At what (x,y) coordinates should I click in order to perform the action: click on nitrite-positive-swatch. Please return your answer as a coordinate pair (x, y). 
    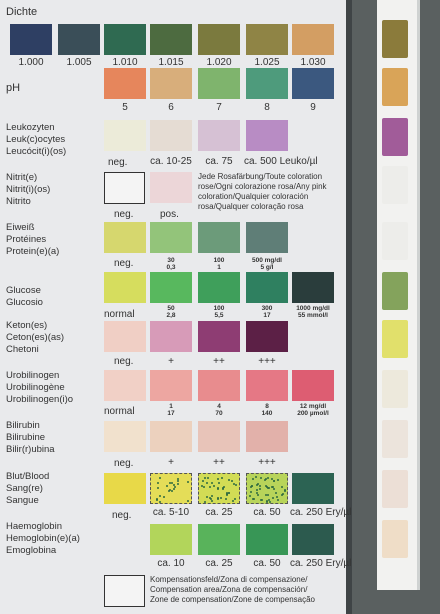
    Looking at the image, I should click on (171, 187).